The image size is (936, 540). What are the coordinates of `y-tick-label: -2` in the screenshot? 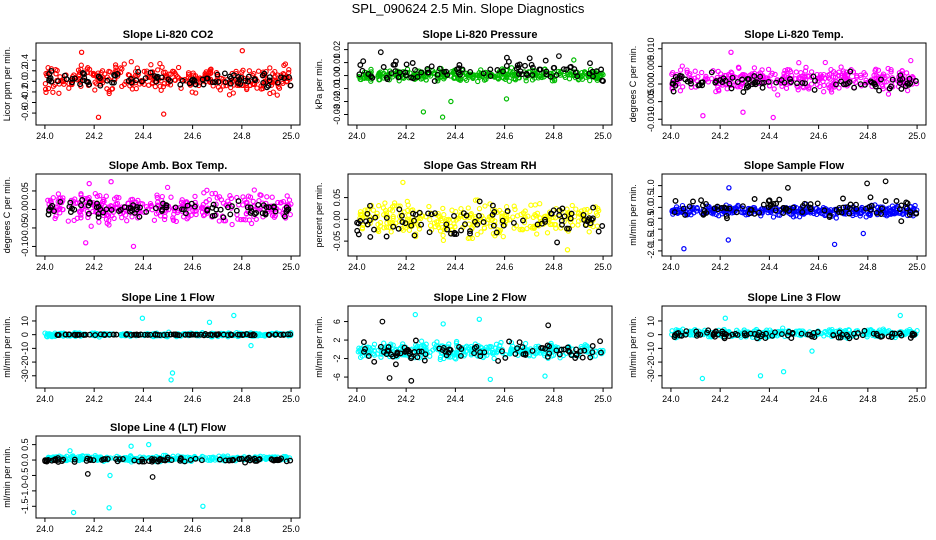 It's located at (337, 359).